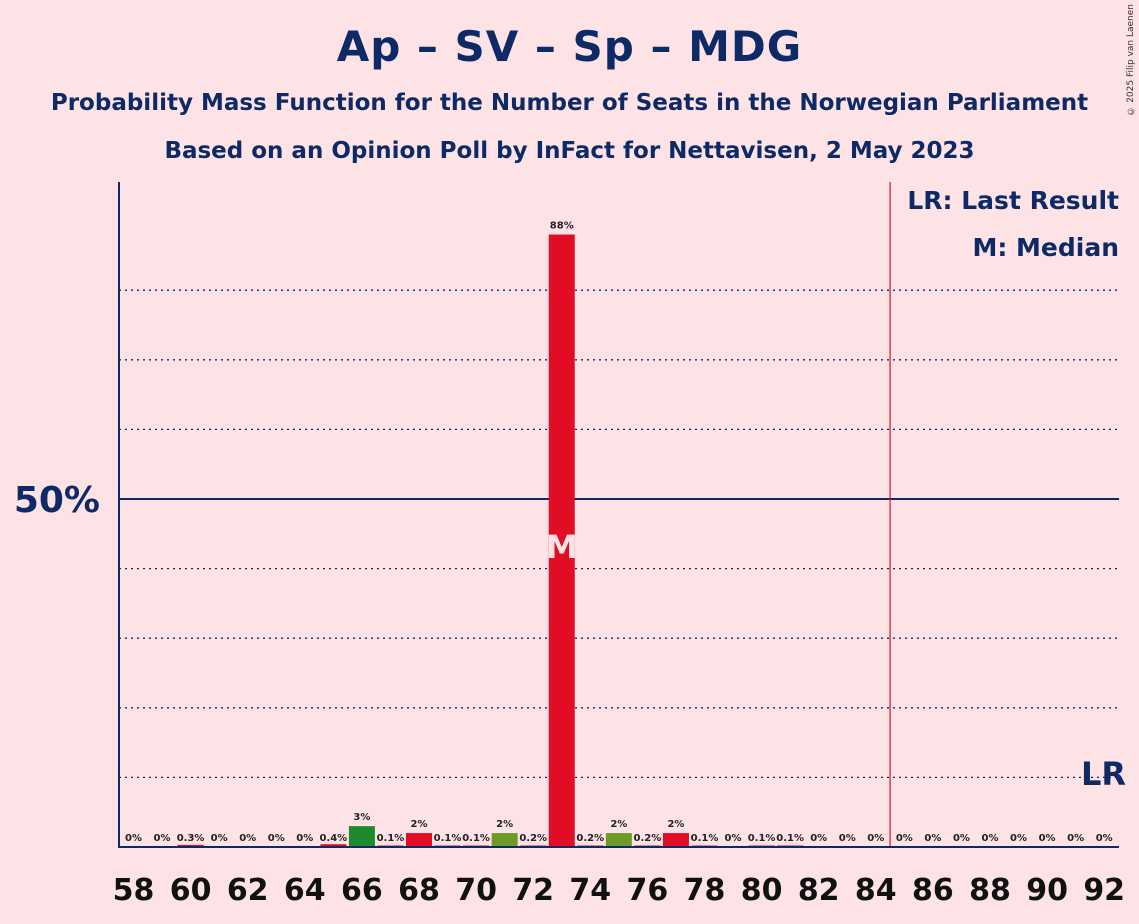  What do you see at coordinates (304, 838) in the screenshot?
I see `value-label-64: 0%` at bounding box center [304, 838].